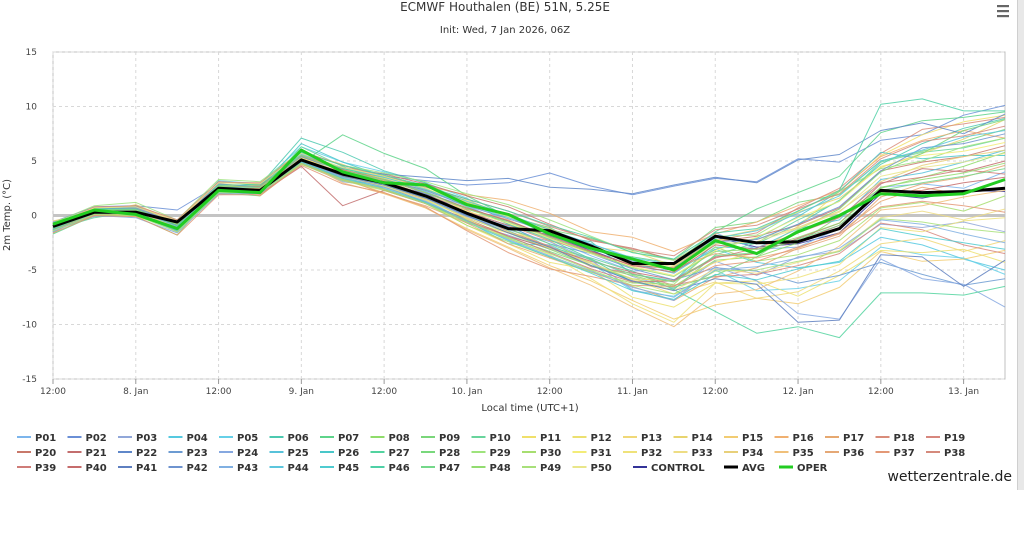  I want to click on legend-item-p35: P35, so click(794, 453).